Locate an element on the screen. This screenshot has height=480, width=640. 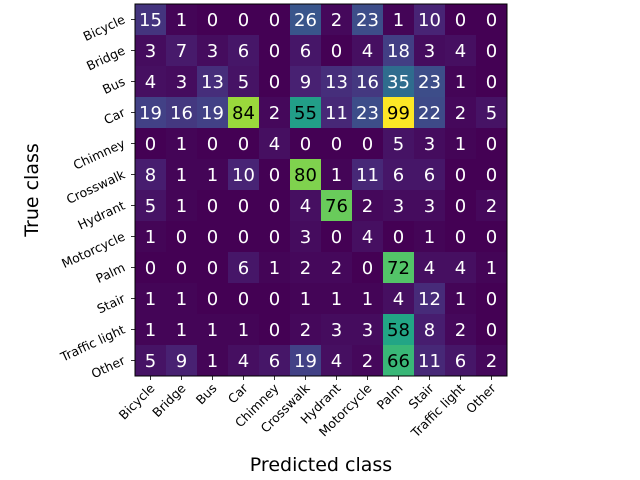
x-tick-label: Car is located at coordinates (238, 393).